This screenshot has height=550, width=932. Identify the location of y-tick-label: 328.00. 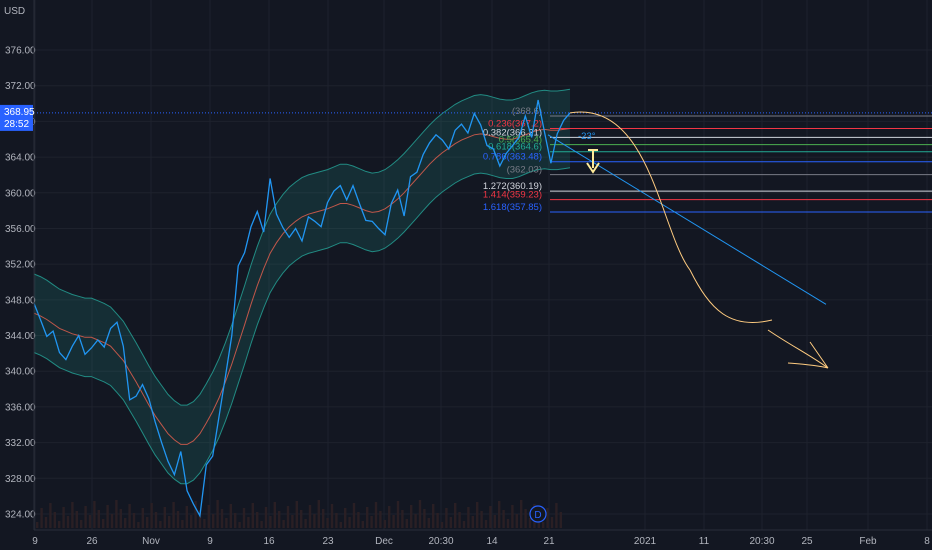
(20, 479).